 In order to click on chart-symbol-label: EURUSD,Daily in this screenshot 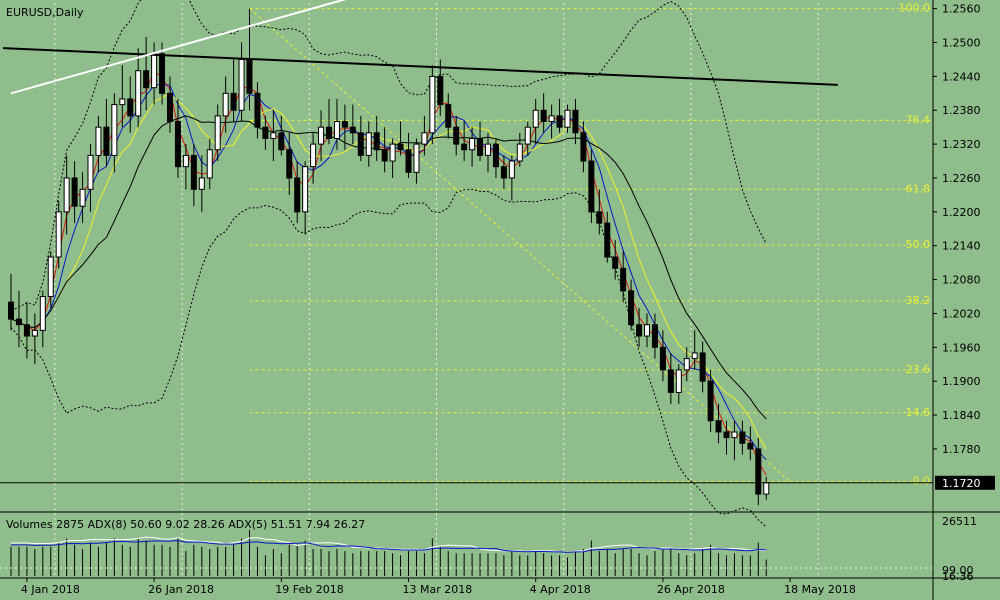, I will do `click(45, 12)`.